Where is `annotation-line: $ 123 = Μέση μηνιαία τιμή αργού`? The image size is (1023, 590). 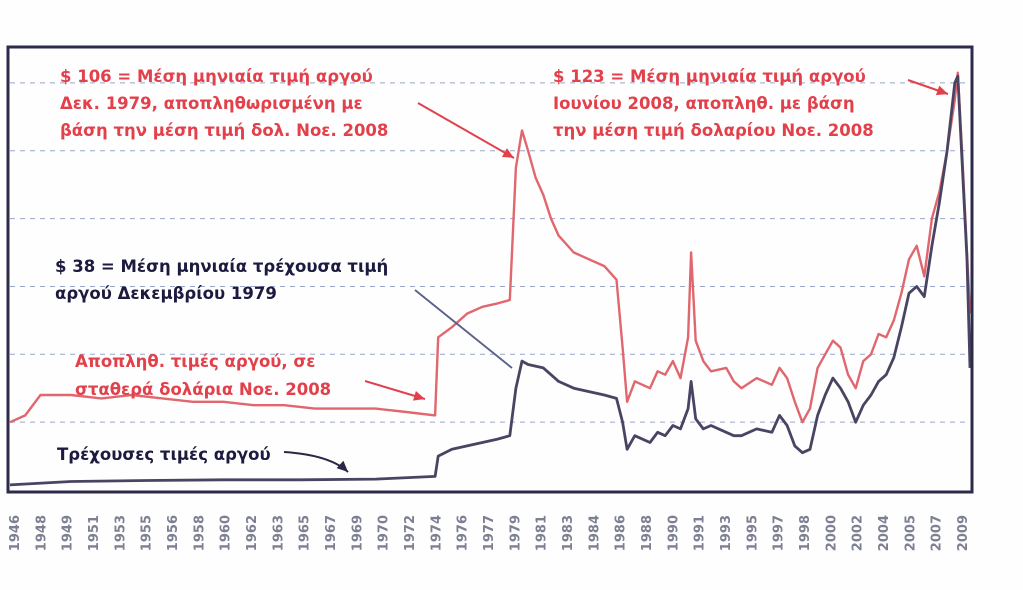 annotation-line: $ 123 = Μέση μηνιαία τιμή αργού is located at coordinates (709, 76).